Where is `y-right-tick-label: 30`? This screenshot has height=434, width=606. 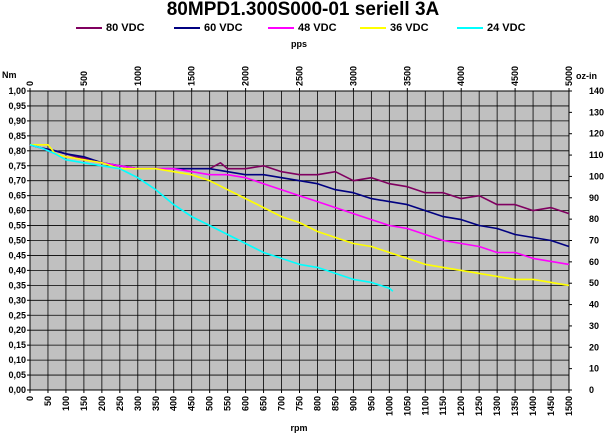 y-right-tick-label: 30 is located at coordinates (594, 326).